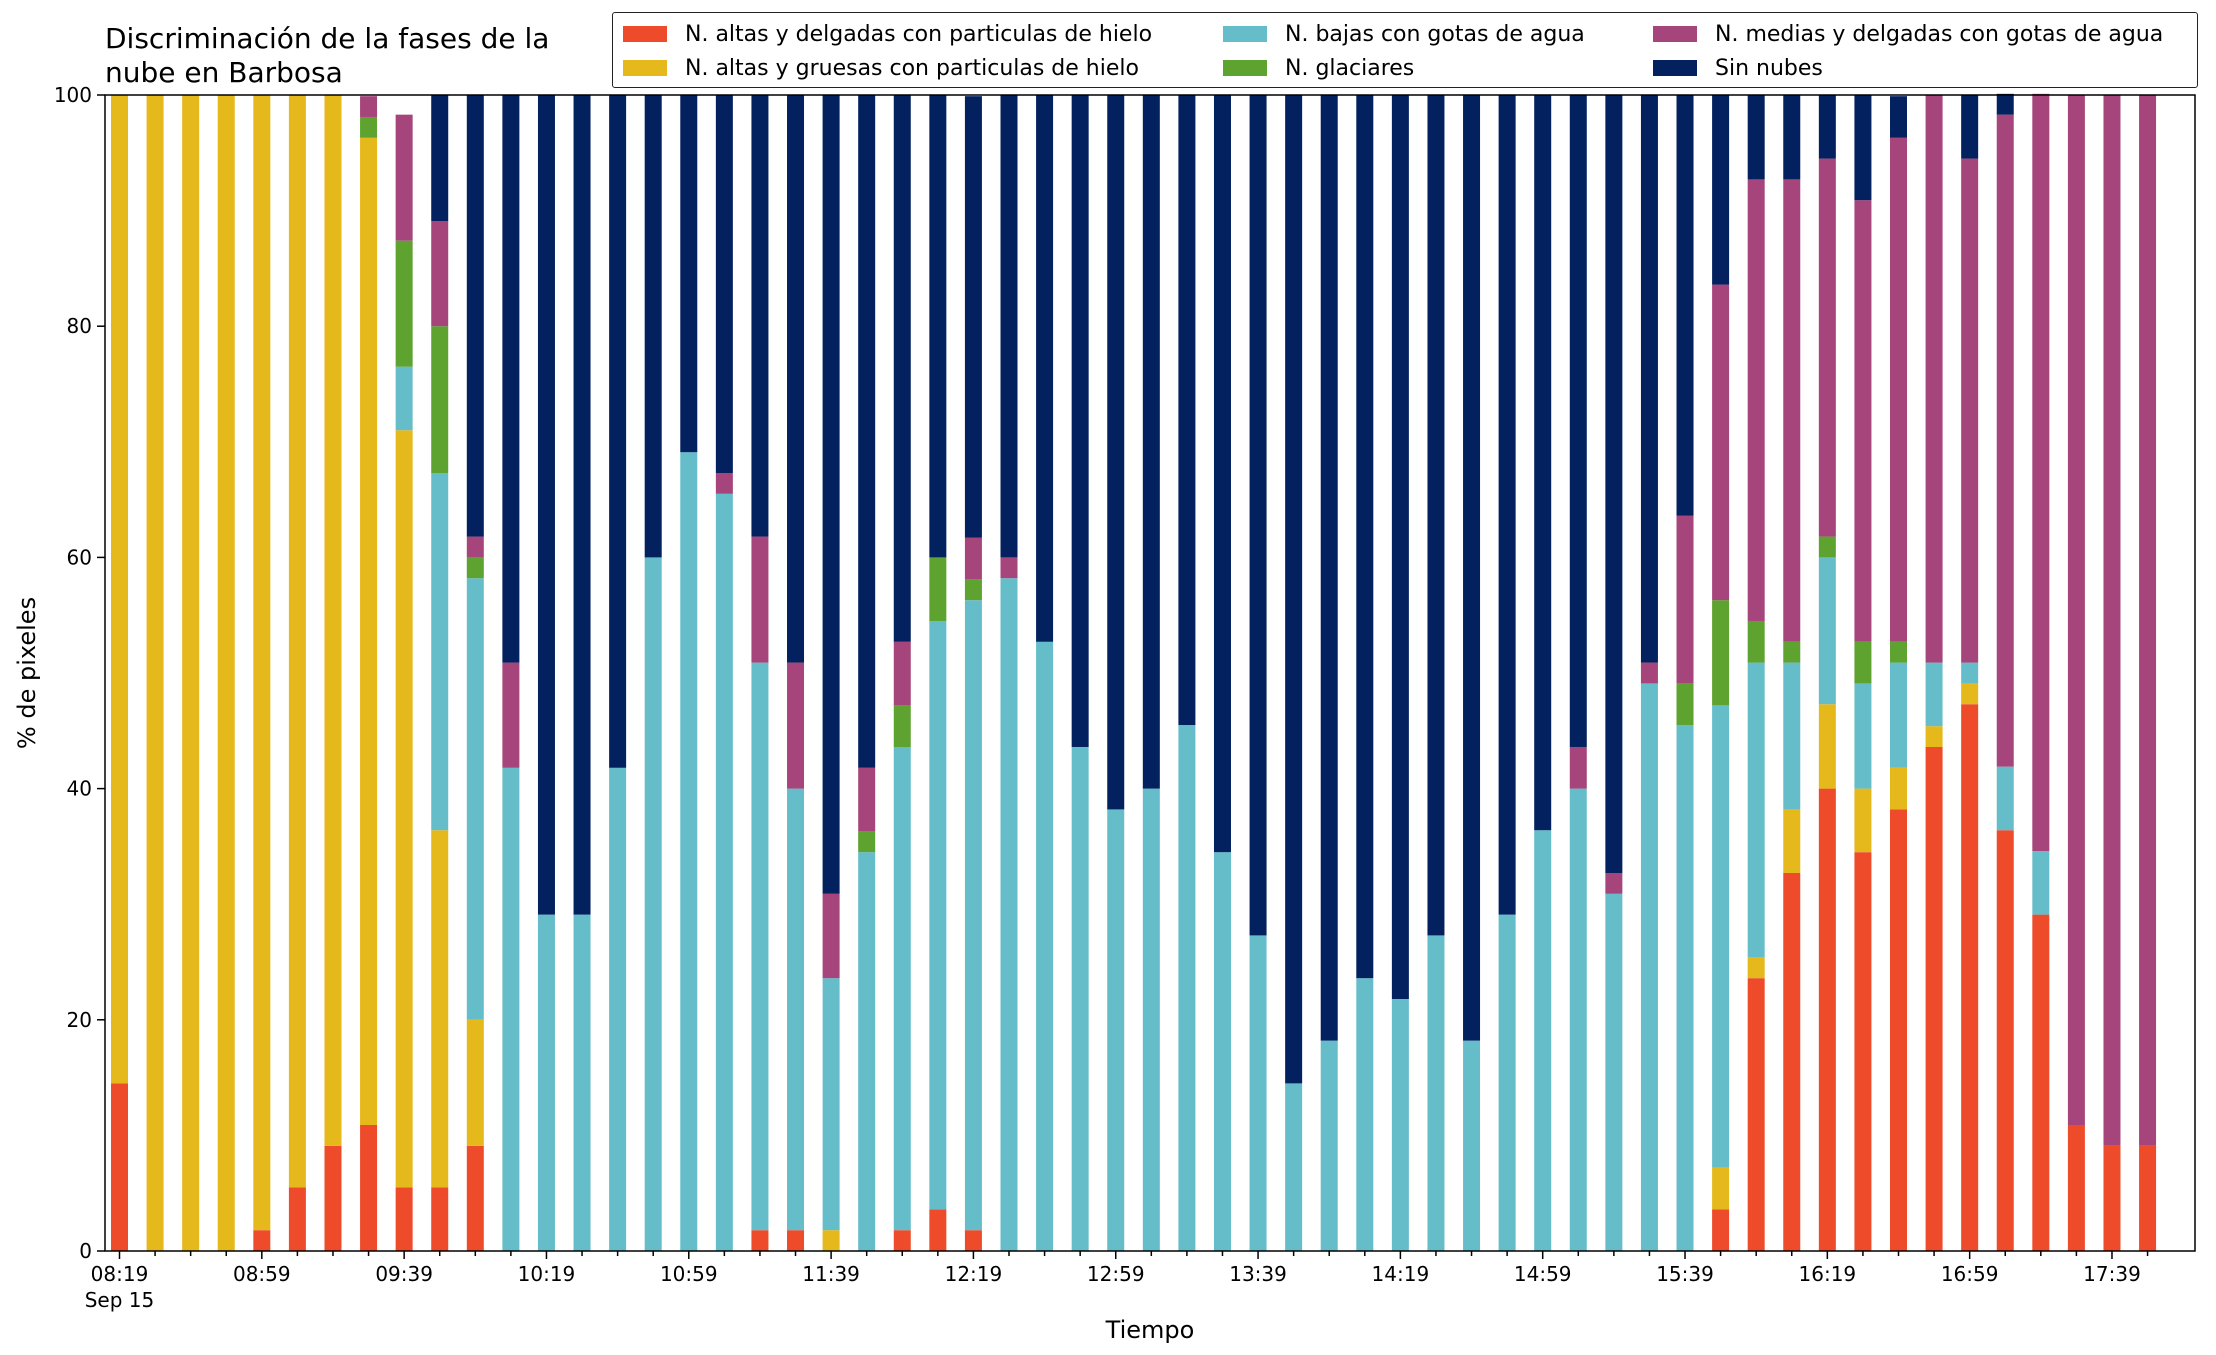 Image resolution: width=2216 pixels, height=1355 pixels. What do you see at coordinates (831, 1274) in the screenshot?
I see `x-tick-label: 11:39` at bounding box center [831, 1274].